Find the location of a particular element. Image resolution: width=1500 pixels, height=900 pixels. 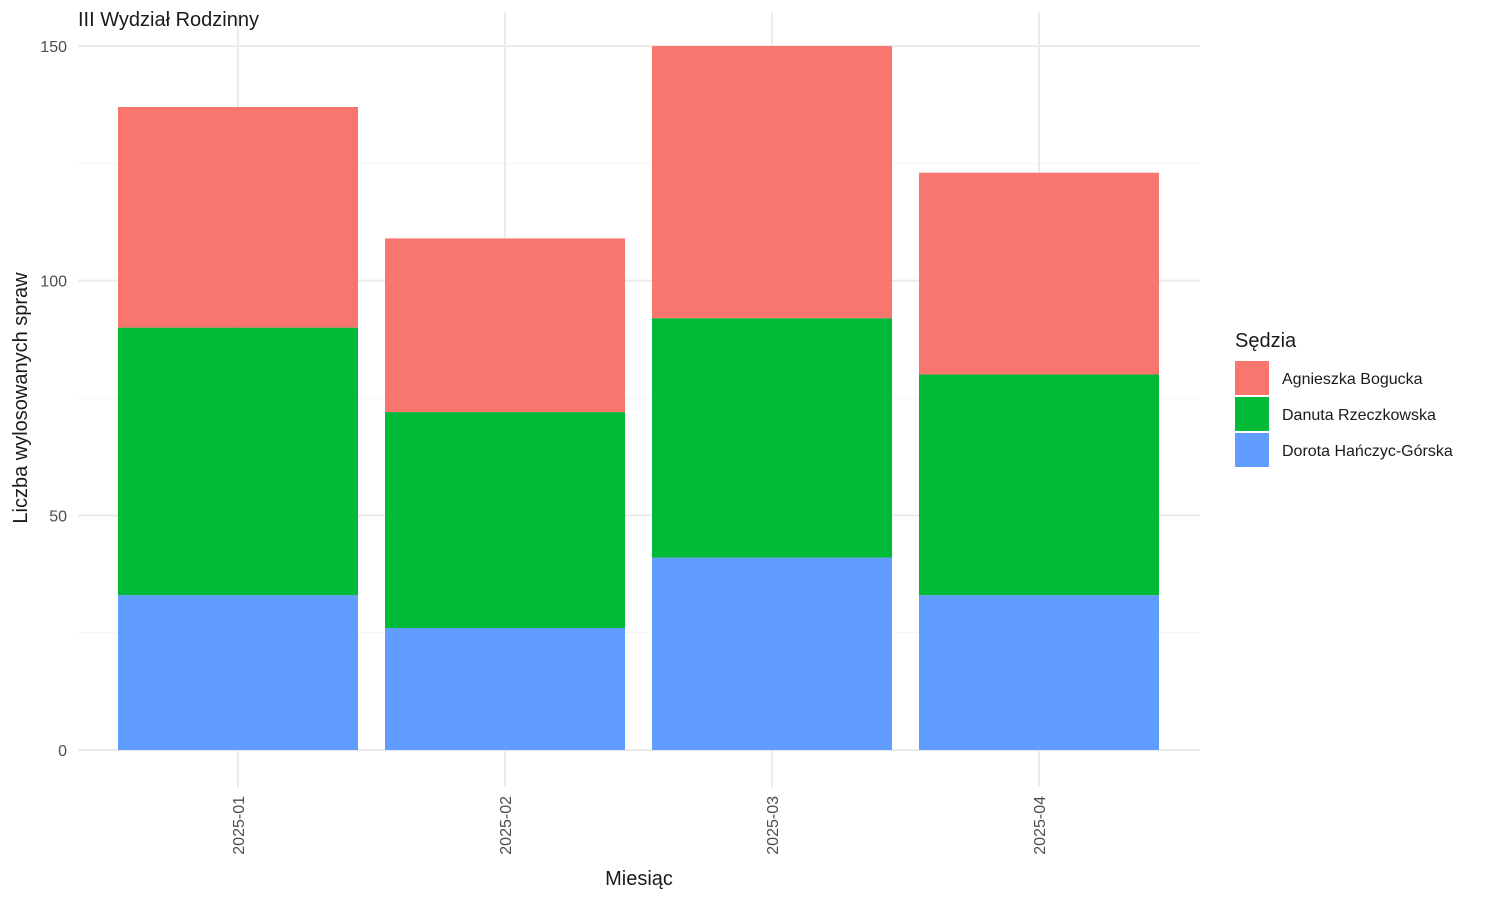

x-tick-label: 2025-03 is located at coordinates (773, 825).